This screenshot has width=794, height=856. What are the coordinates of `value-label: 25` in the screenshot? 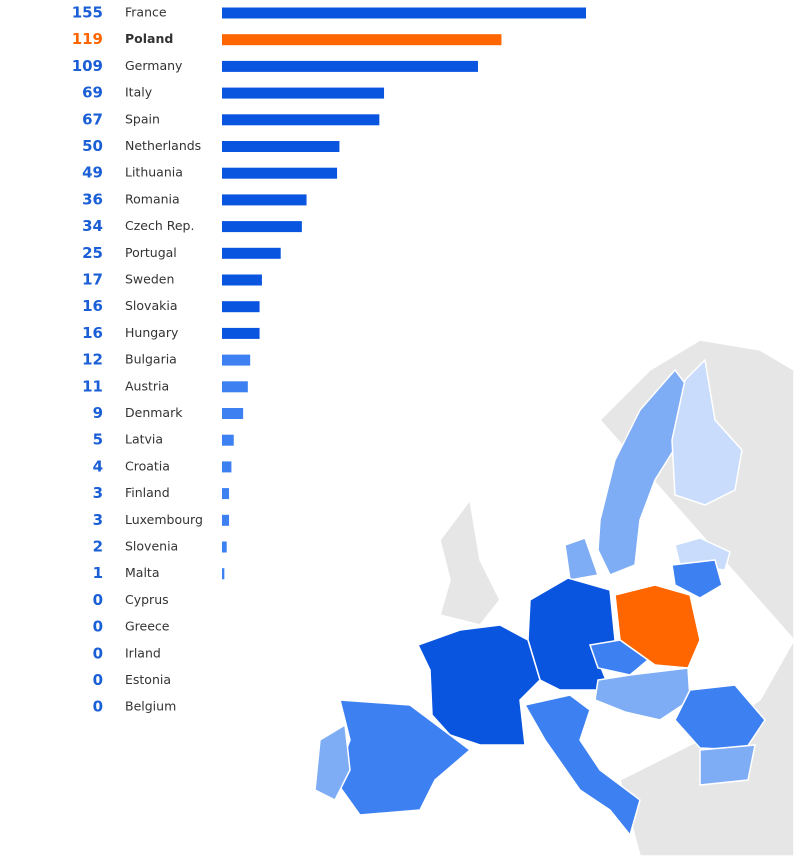 It's located at (92, 253).